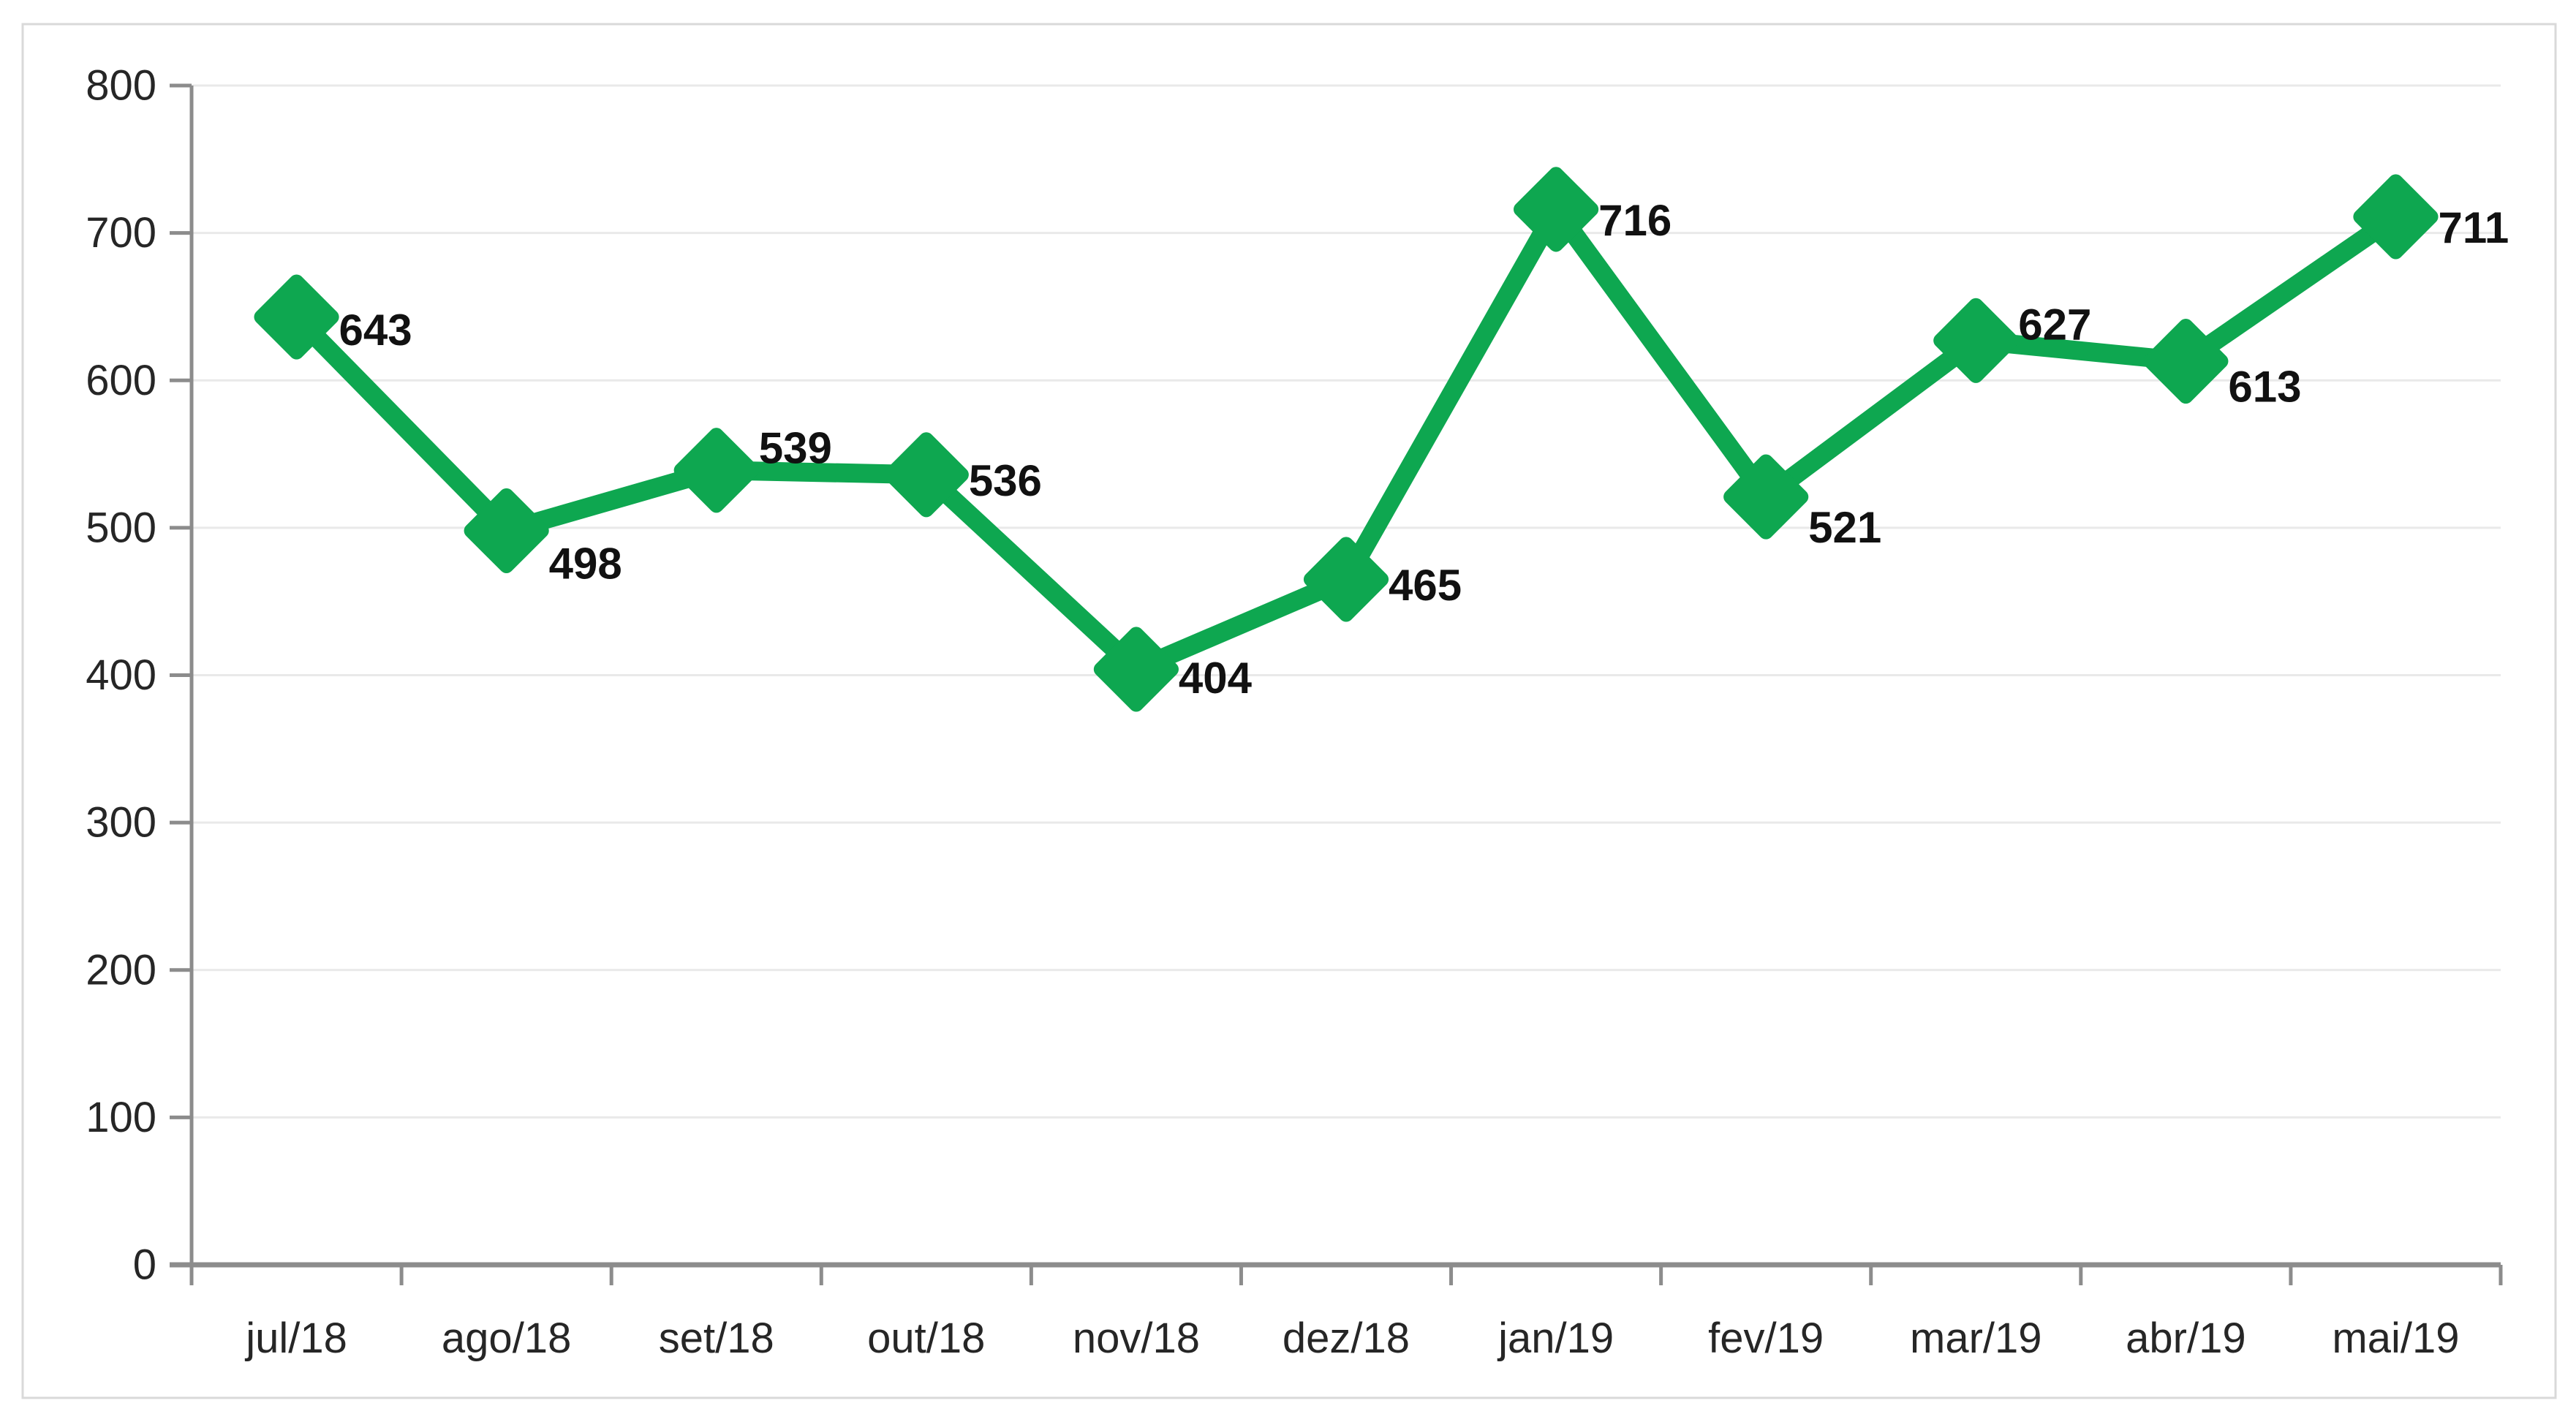 The width and height of the screenshot is (2576, 1422). I want to click on x-axis-tick-label: dez/18, so click(1346, 1338).